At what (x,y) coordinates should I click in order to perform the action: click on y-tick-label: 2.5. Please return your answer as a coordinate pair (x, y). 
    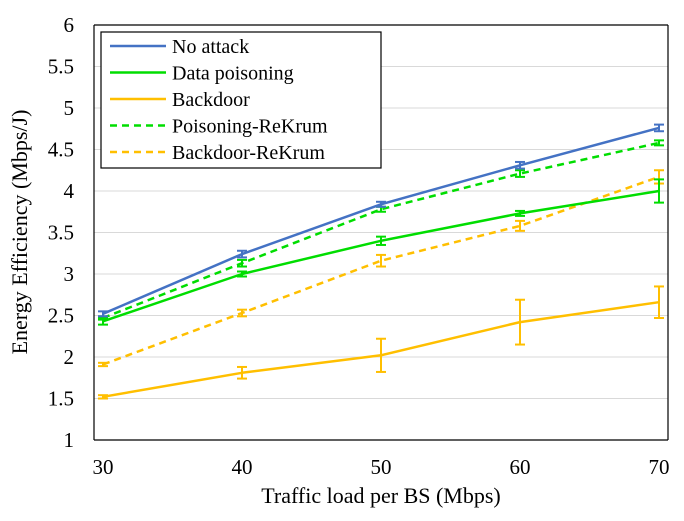
    Looking at the image, I should click on (61, 316).